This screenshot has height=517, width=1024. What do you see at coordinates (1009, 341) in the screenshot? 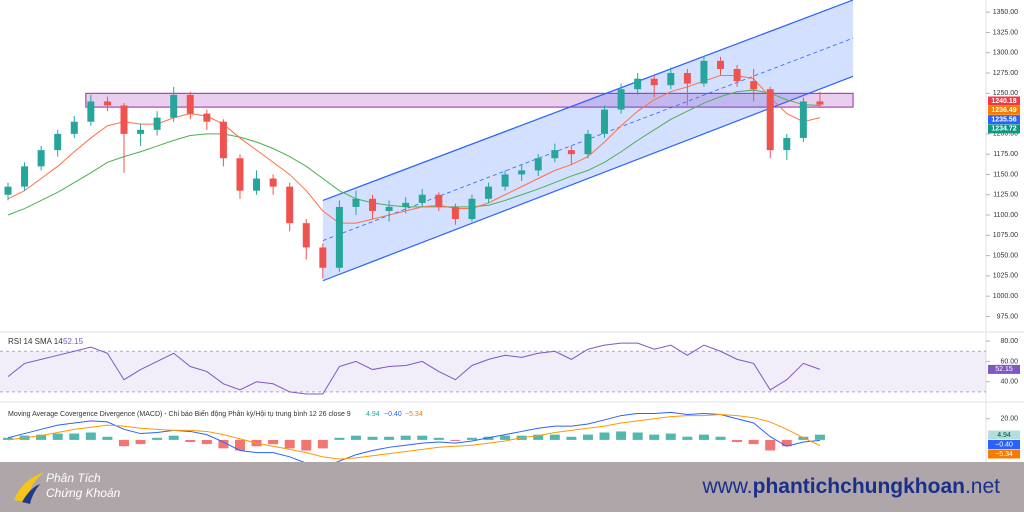
I see `y-tick-label: 80.00` at bounding box center [1009, 341].